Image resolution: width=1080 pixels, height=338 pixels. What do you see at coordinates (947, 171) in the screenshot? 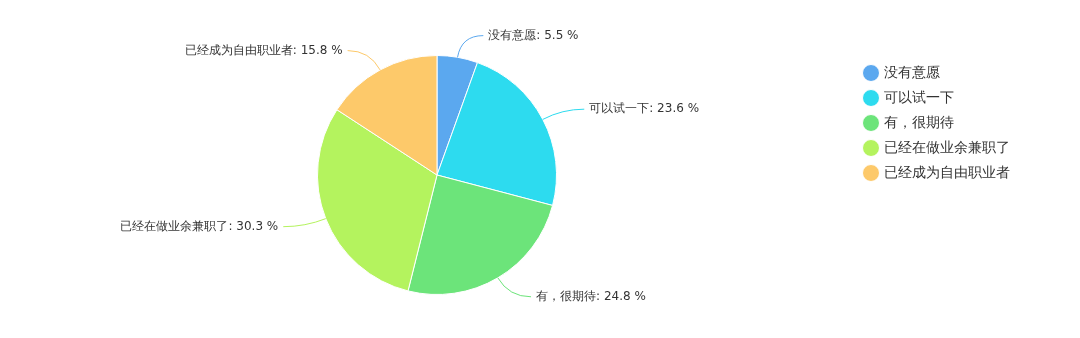
I see `legend-label: 已经成为自由职业者` at bounding box center [947, 171].